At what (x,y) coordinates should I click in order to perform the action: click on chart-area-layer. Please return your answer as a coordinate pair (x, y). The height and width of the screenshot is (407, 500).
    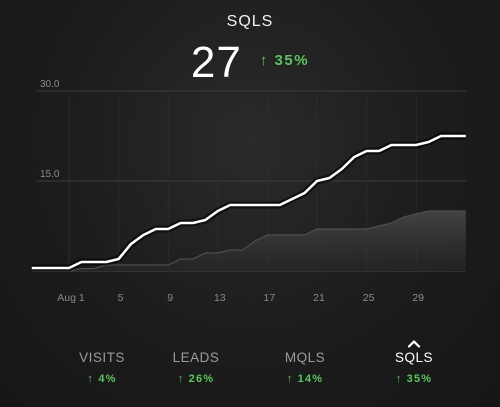
    Looking at the image, I should click on (248, 241).